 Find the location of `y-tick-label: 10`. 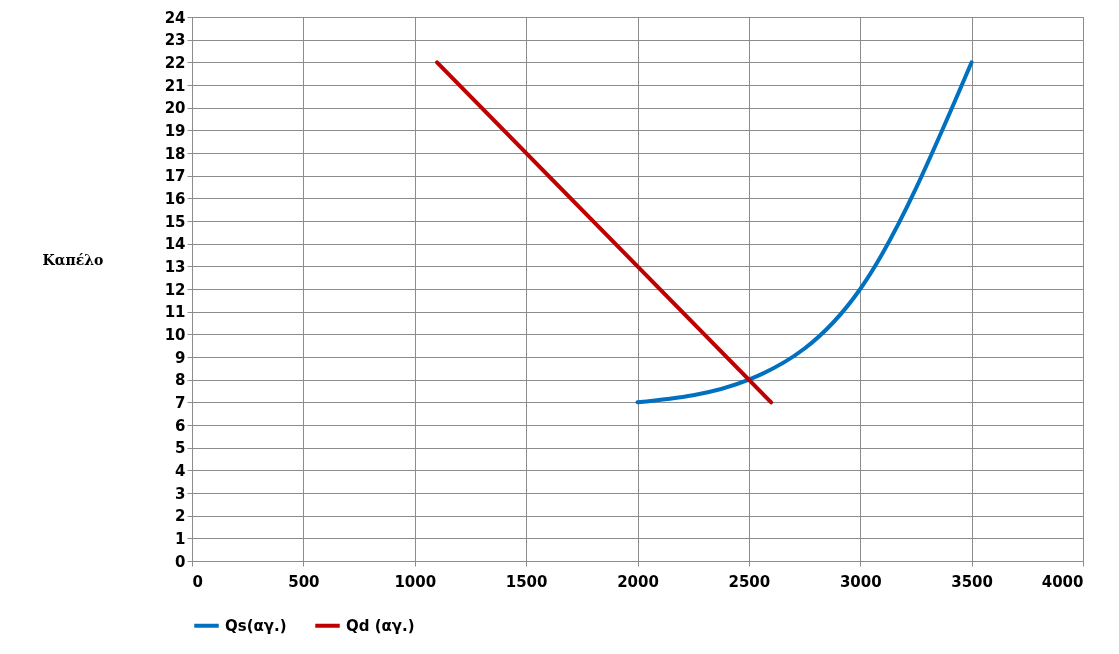

y-tick-label: 10 is located at coordinates (175, 334).